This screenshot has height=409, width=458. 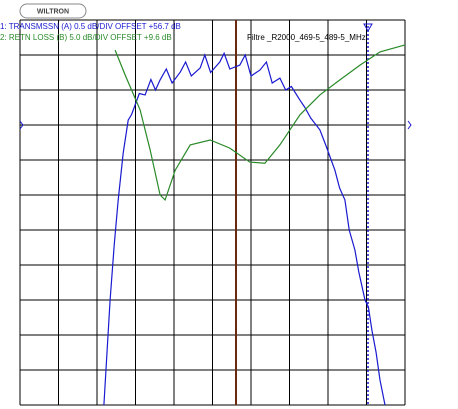 I want to click on chart-title: Filtre _R2000_469-5_489-5_MHz, so click(x=306, y=37).